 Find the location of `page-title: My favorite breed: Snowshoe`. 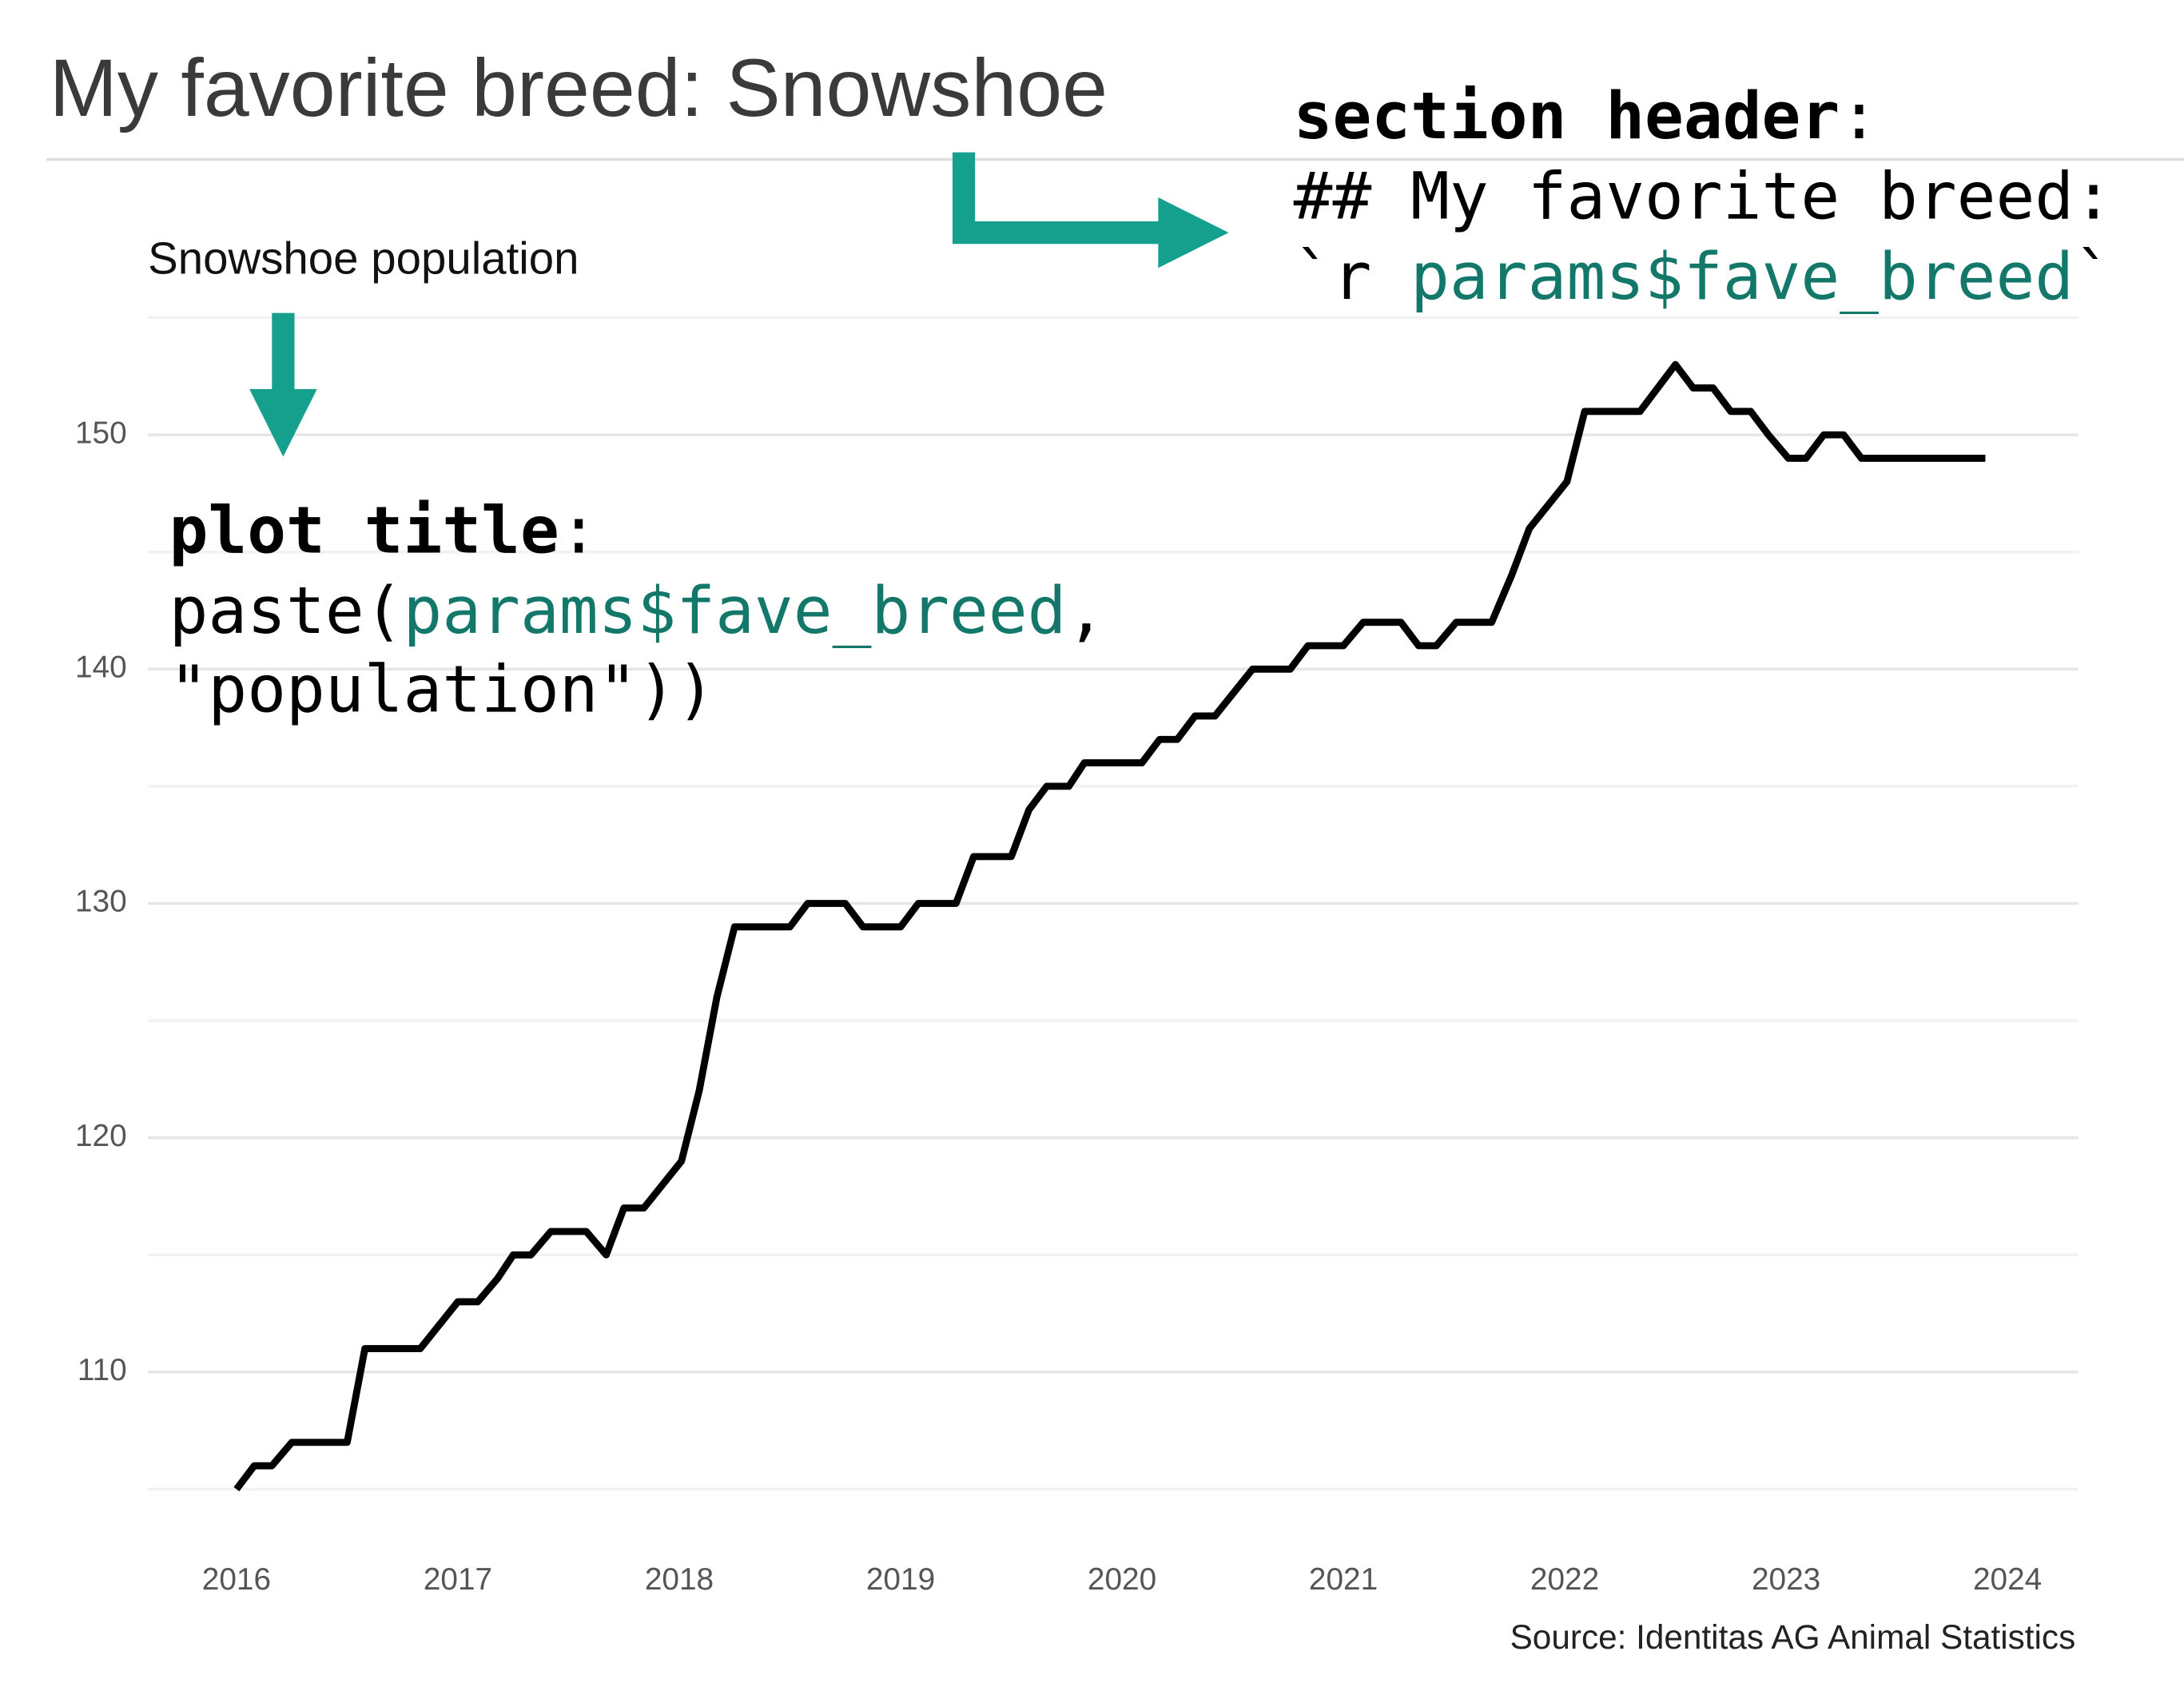

page-title: My favorite breed: Snowshoe is located at coordinates (579, 87).